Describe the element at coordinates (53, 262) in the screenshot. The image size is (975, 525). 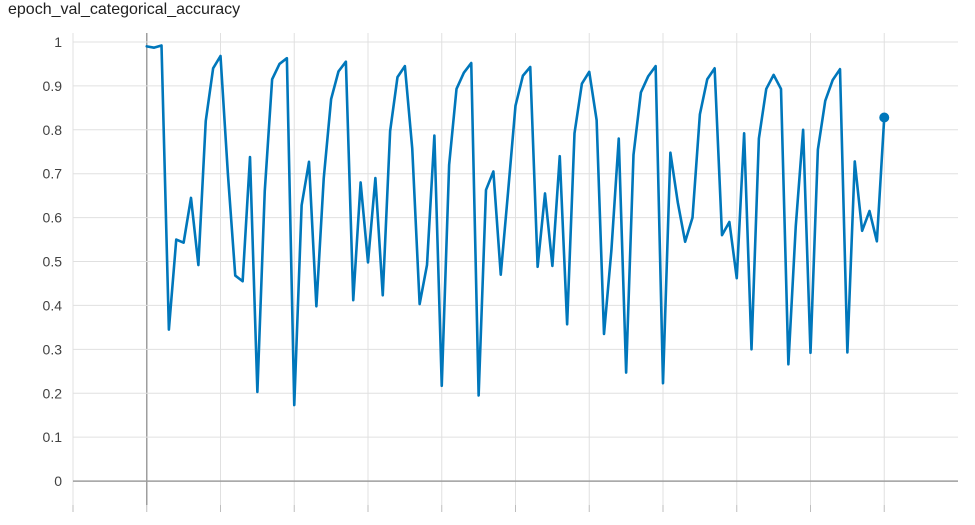
I see `y-tick-label: 0.5` at that location.